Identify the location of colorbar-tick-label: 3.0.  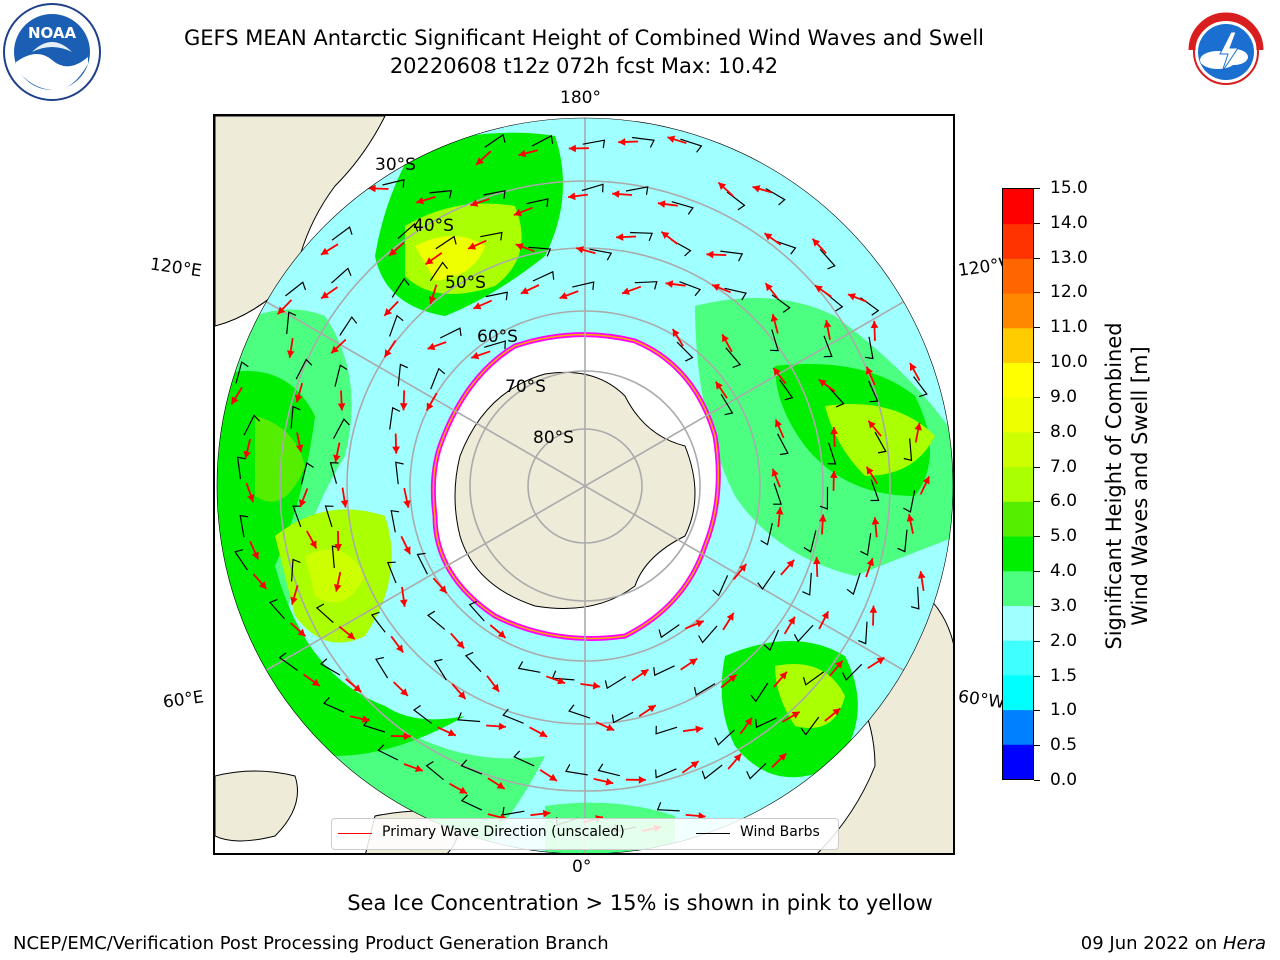
(1064, 605).